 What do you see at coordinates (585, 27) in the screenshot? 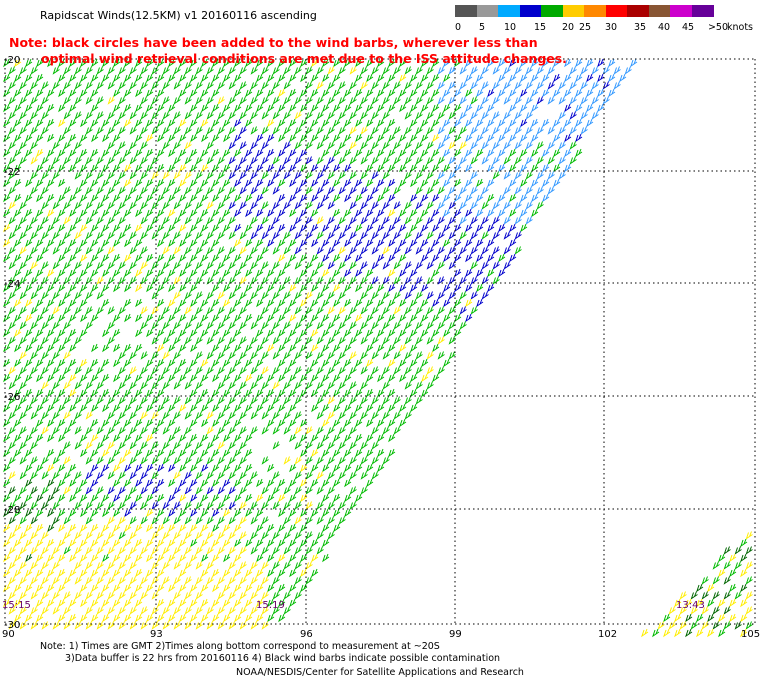
I see `colorbar-tick-label: 25` at bounding box center [585, 27].